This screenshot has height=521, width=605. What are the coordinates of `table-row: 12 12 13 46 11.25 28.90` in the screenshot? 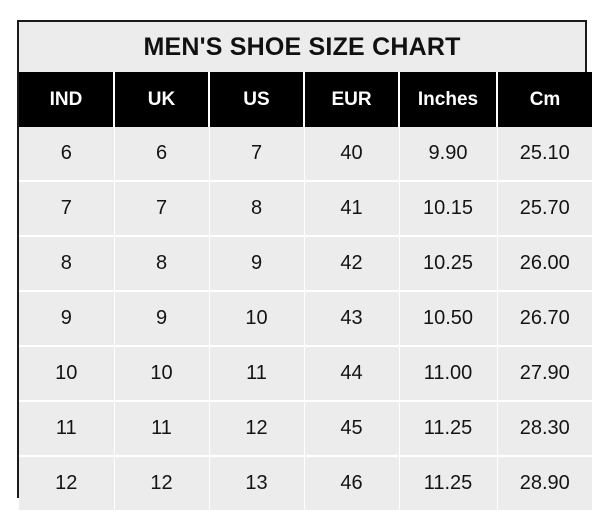 It's located at (305, 482).